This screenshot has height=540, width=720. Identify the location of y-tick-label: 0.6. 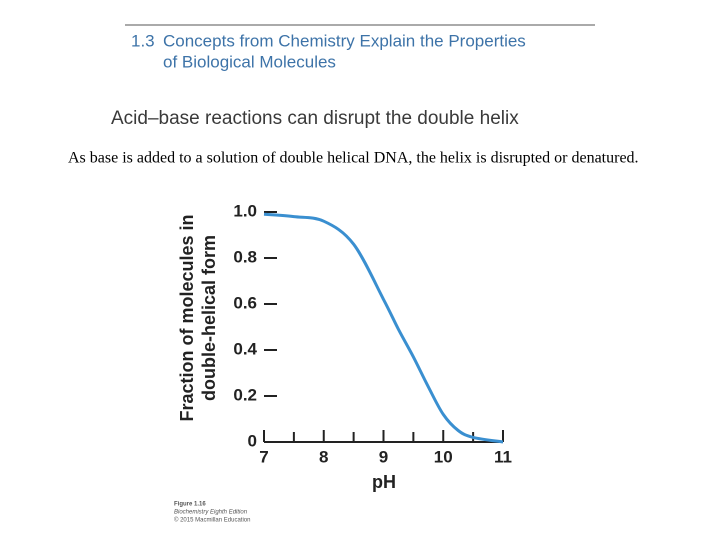
(245, 302).